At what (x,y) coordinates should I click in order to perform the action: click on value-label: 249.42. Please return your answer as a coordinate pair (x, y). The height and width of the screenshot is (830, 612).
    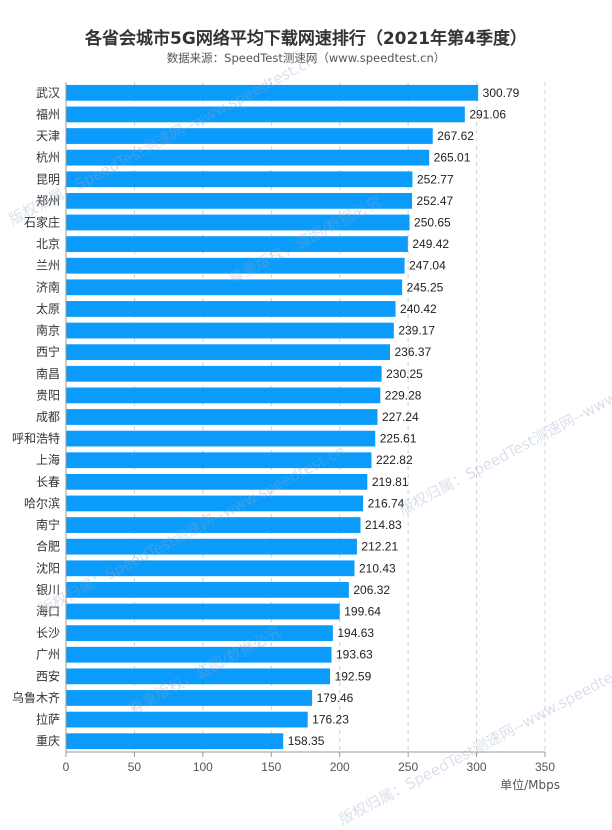
    Looking at the image, I should click on (430, 244).